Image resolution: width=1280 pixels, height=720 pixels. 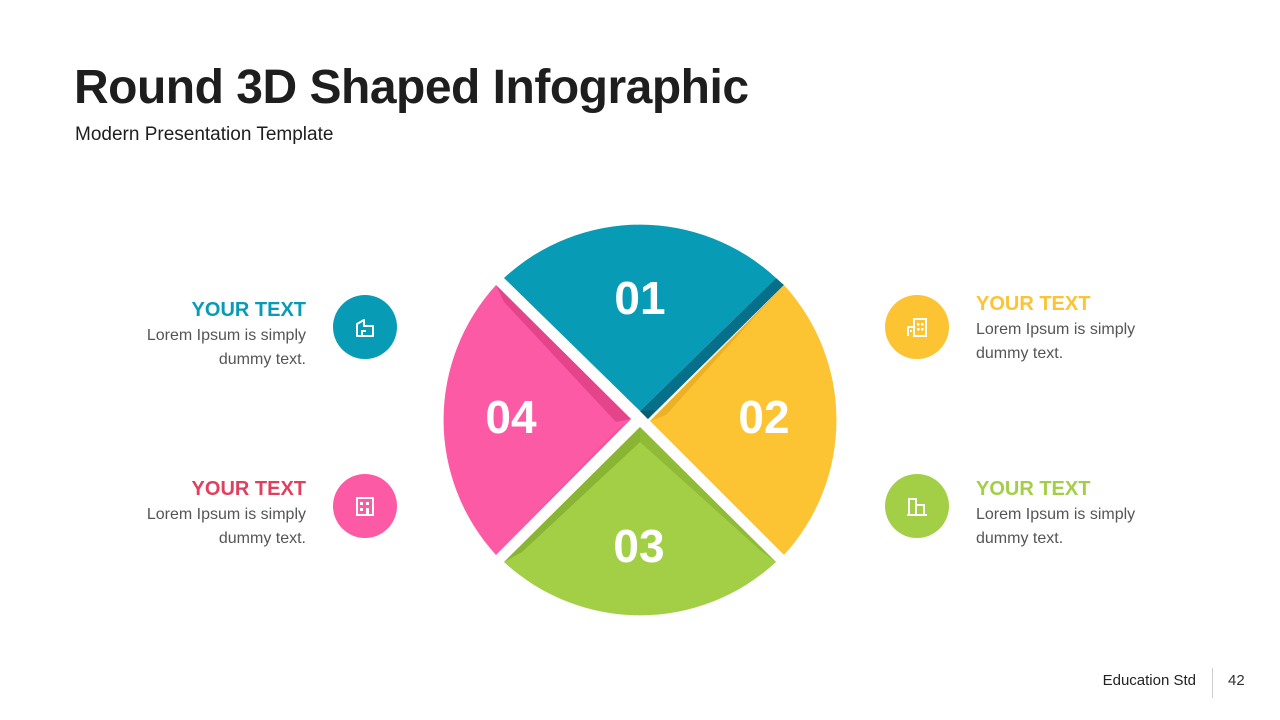 I want to click on text-block-03-body: Lorem Ipsum is simply dummy text., so click(x=1056, y=526).